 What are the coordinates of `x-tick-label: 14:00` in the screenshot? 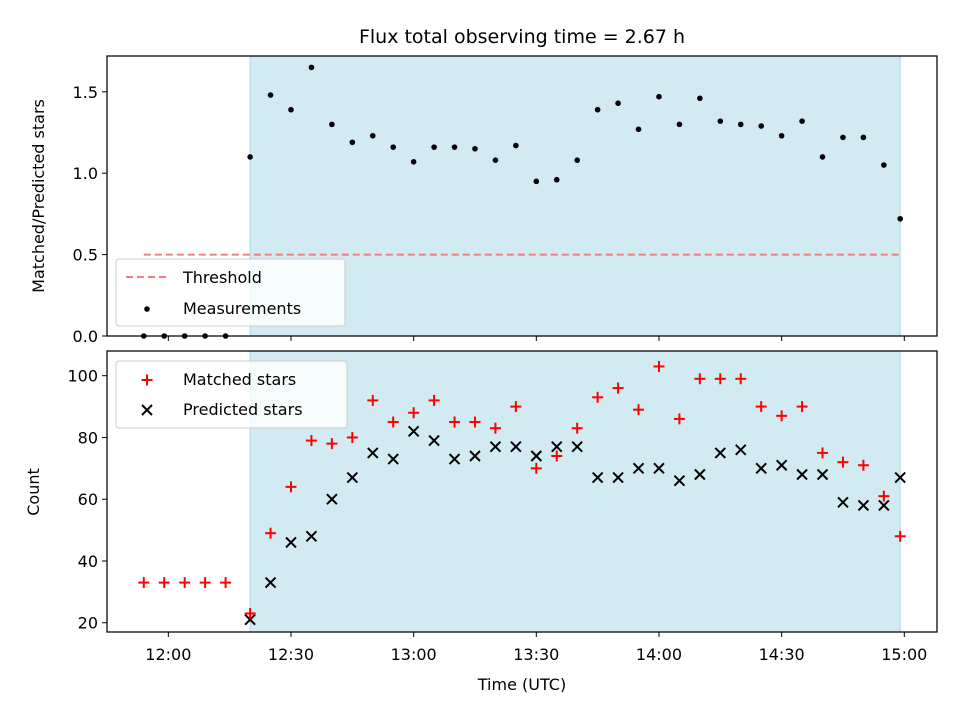 It's located at (659, 654).